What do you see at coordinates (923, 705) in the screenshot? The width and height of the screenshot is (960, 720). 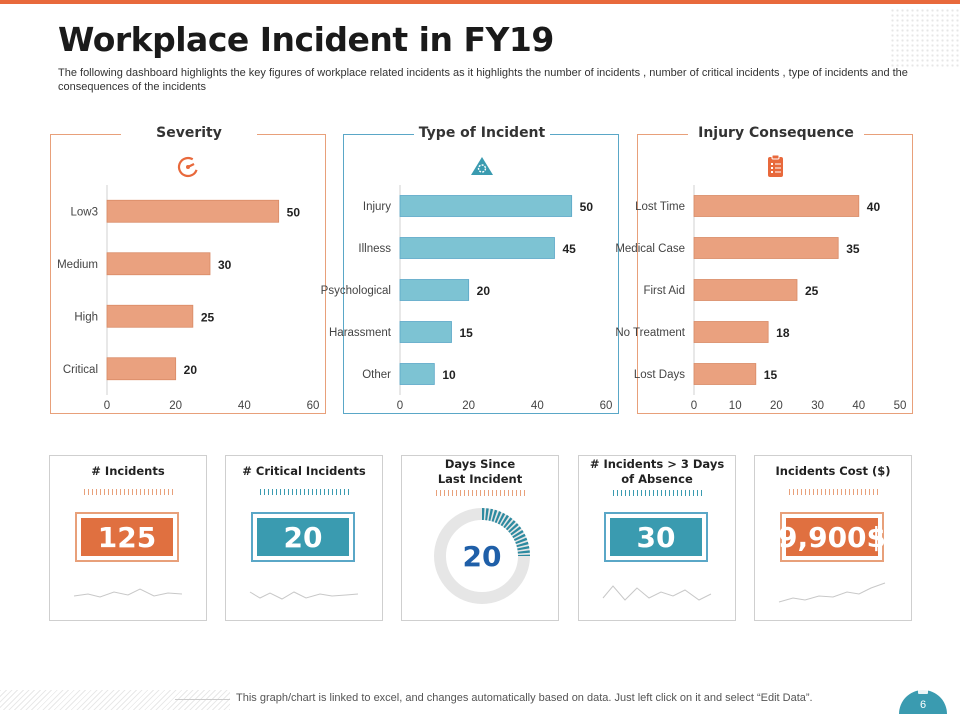 I see `page-number: 6` at bounding box center [923, 705].